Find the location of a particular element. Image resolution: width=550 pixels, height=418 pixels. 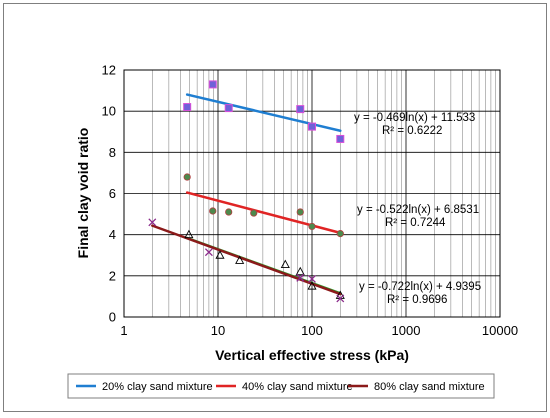

x-tick-labels: 1 10 100 1000 10000 is located at coordinates (319, 330).